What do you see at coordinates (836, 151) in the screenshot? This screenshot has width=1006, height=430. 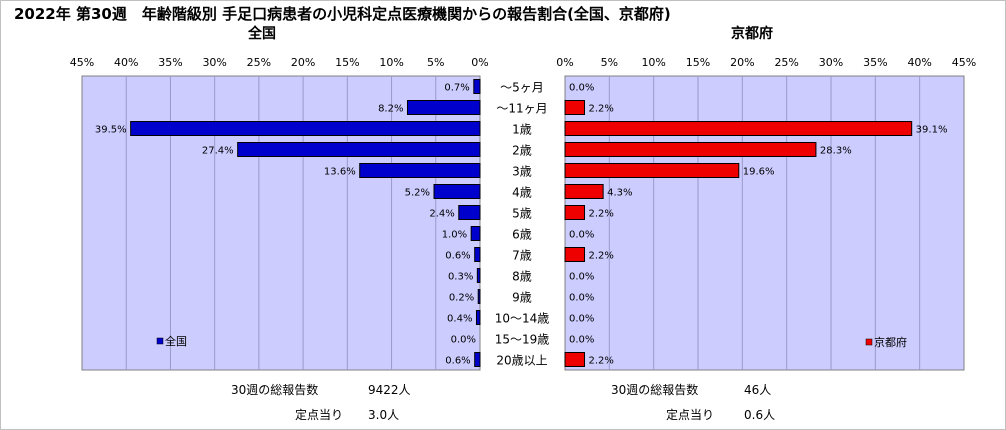 I see `bar-label-kyoto: 28.3%` at bounding box center [836, 151].